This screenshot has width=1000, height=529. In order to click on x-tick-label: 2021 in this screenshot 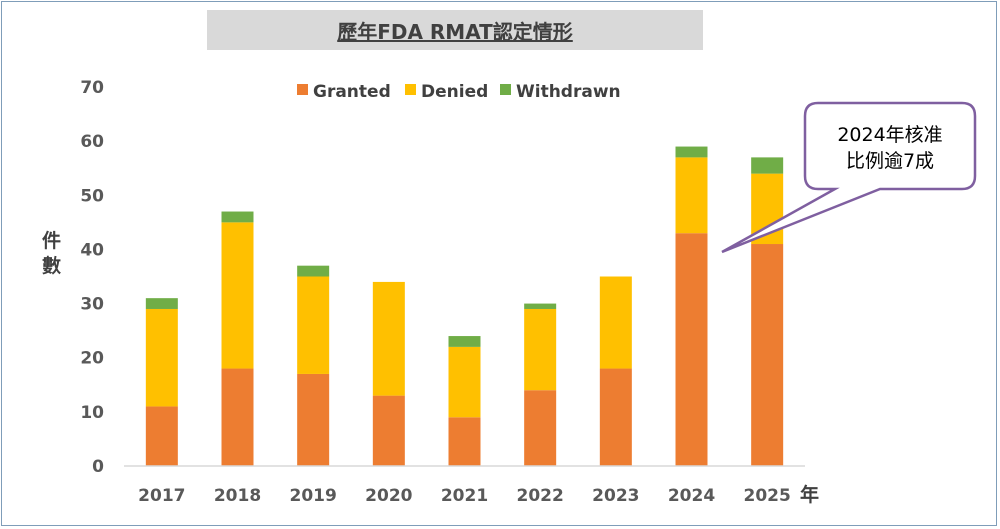, I will do `click(464, 496)`.